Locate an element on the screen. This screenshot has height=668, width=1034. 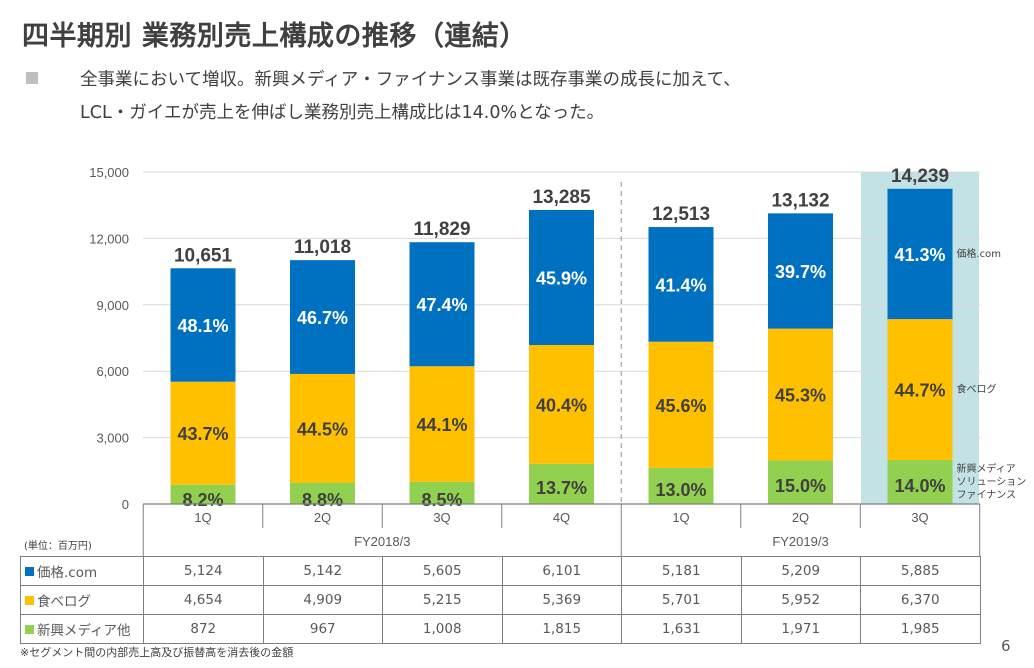
y-tick-label: 12,000 is located at coordinates (109, 238).